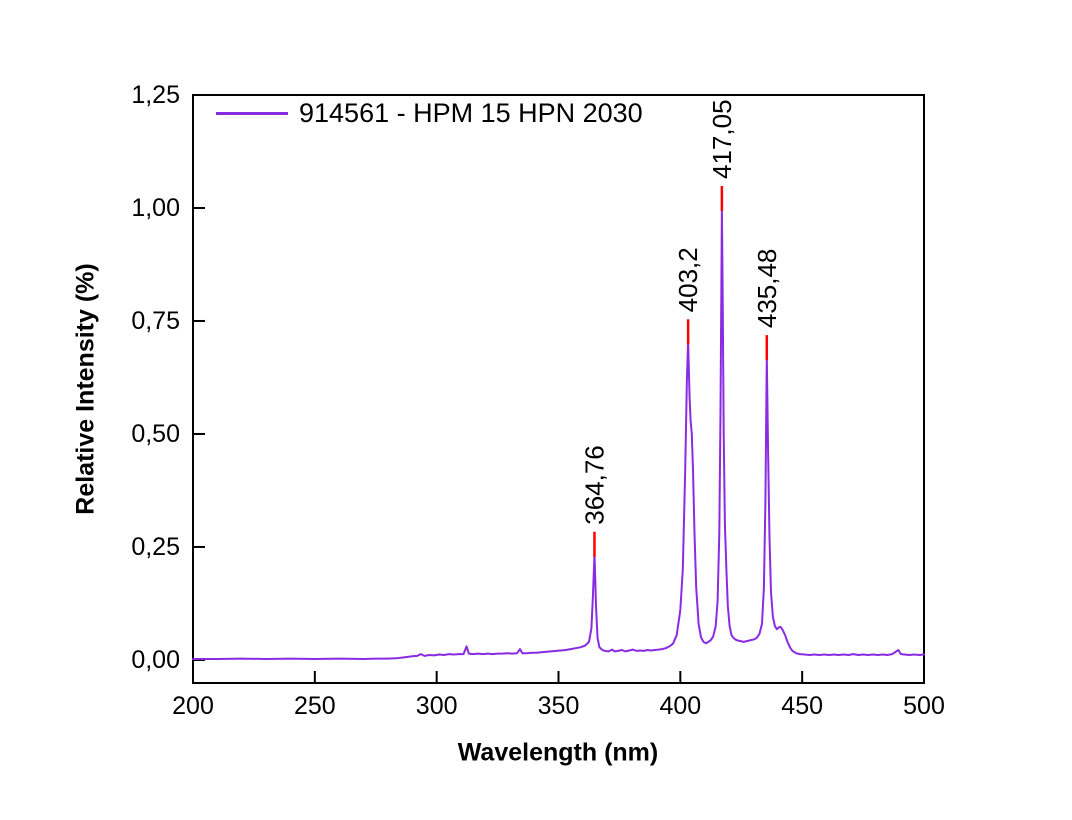  What do you see at coordinates (155, 433) in the screenshot?
I see `y-tick-label: 0,50` at bounding box center [155, 433].